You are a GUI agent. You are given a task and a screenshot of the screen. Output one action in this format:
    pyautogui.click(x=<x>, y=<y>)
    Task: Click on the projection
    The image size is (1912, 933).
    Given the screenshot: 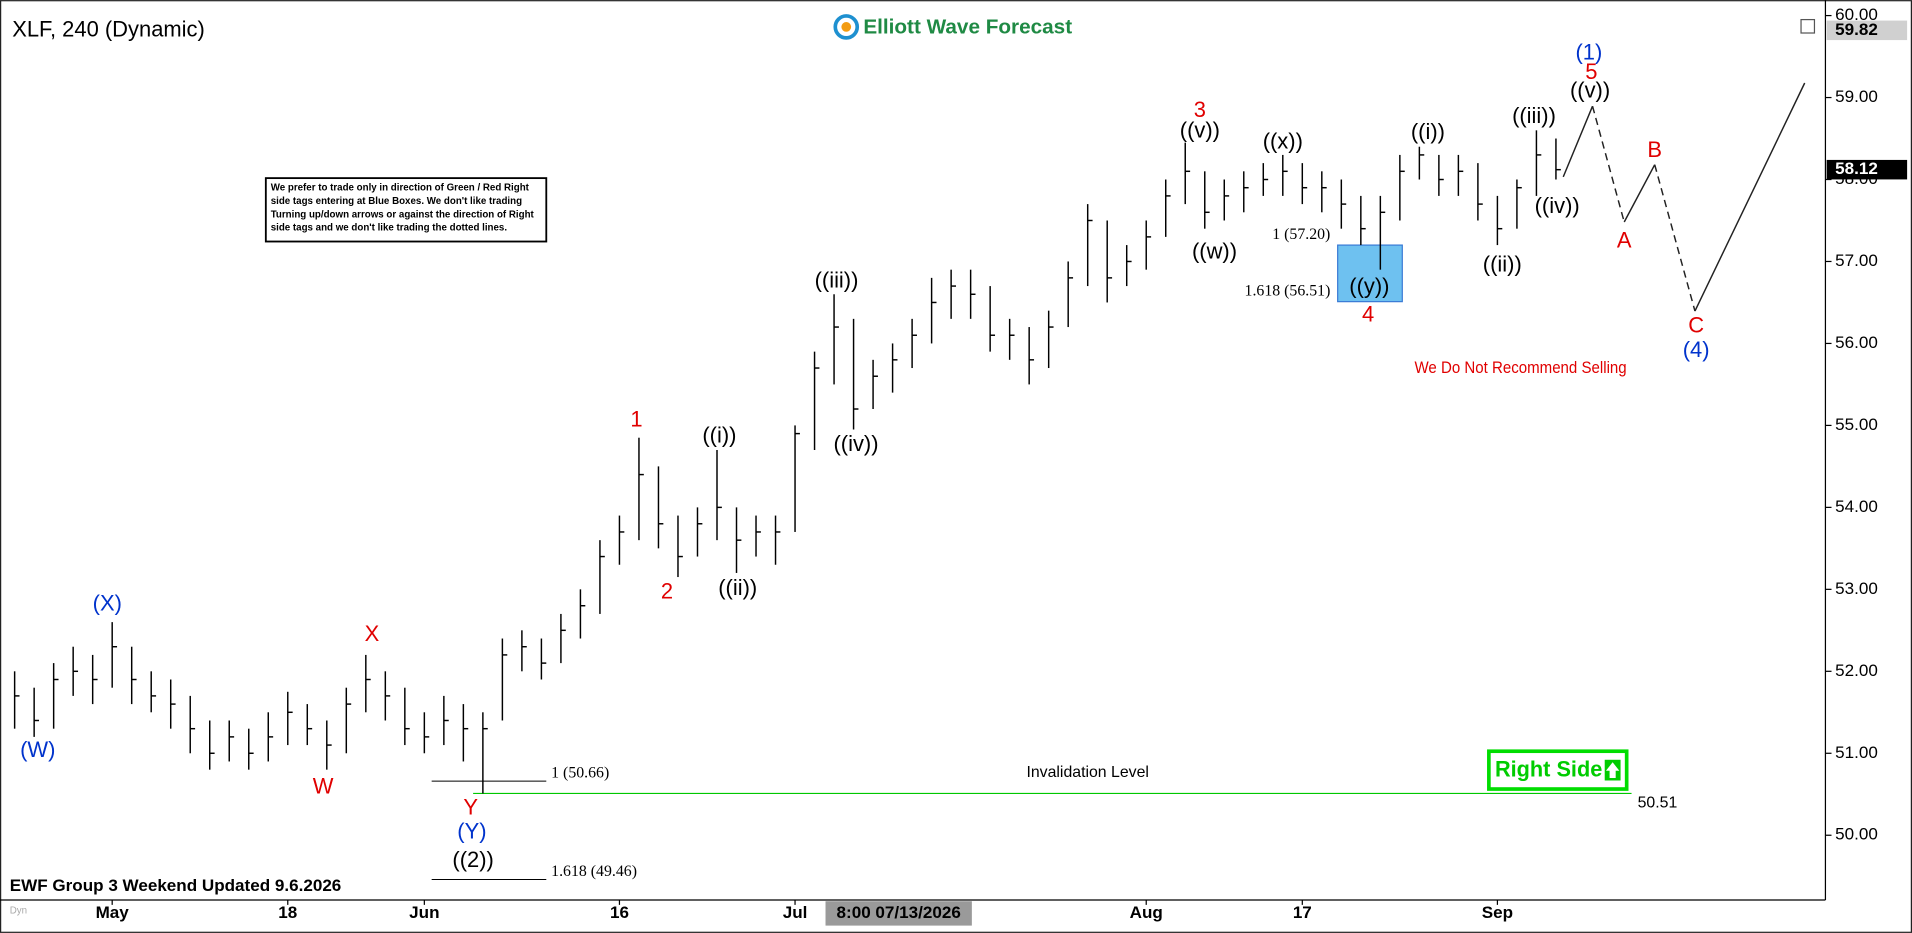 What is the action you would take?
    pyautogui.click(x=1684, y=197)
    